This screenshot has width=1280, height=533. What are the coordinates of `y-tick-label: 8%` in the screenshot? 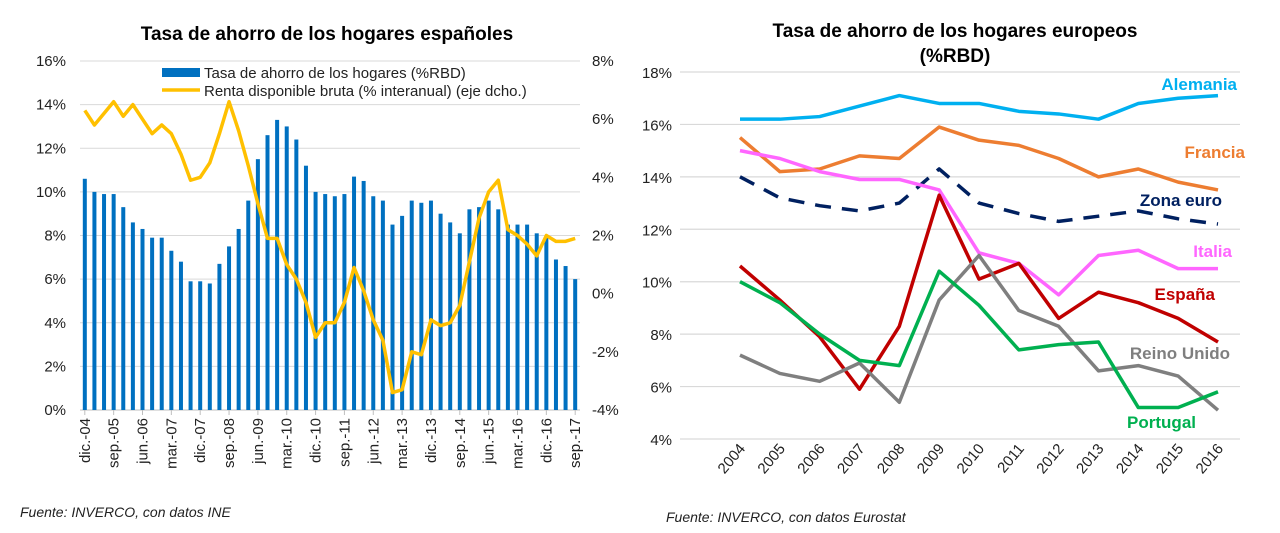 It's located at (661, 335).